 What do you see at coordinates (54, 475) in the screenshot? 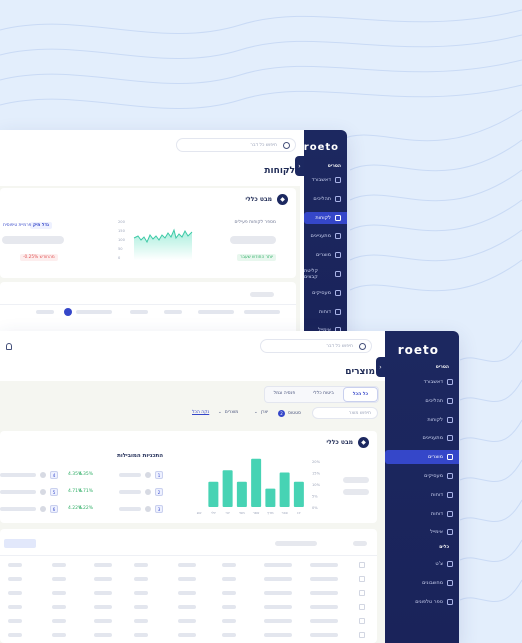
I see `rank-badge: 4` at bounding box center [54, 475].